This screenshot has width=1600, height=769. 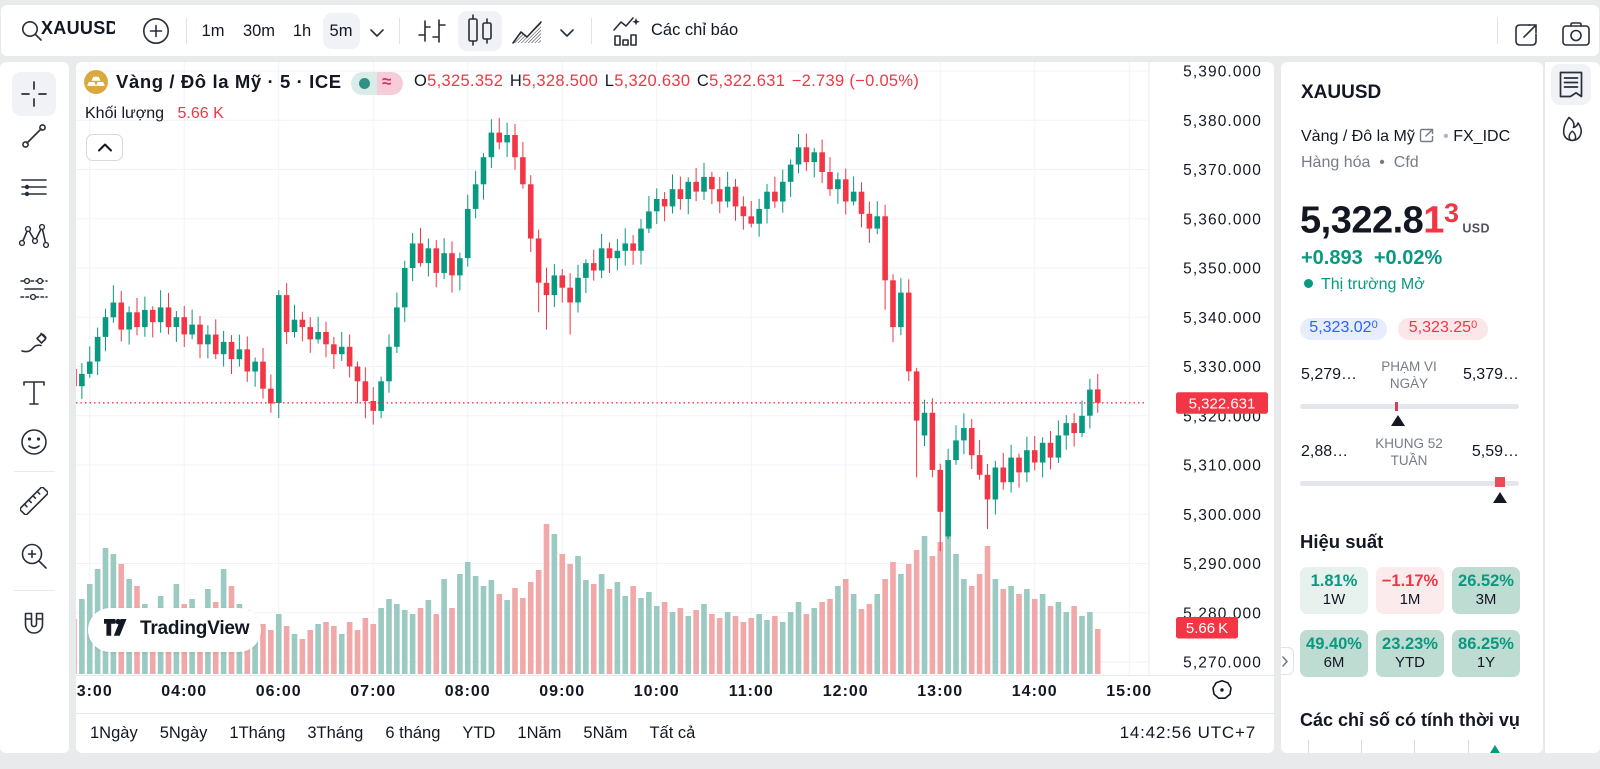 What do you see at coordinates (1222, 515) in the screenshot?
I see `svg-text: 5,300.000` at bounding box center [1222, 515].